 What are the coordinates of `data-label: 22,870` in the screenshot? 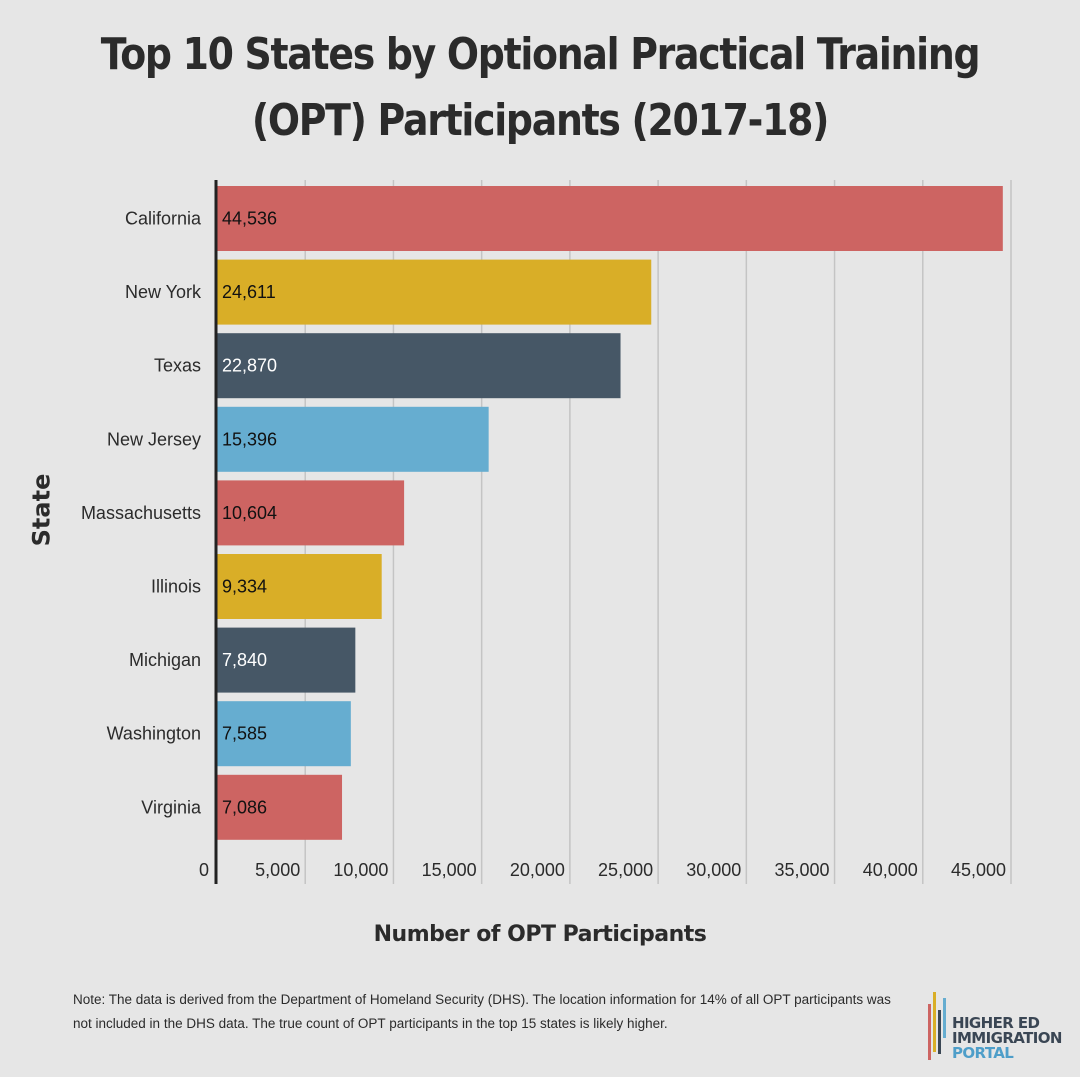 It's located at (249, 366).